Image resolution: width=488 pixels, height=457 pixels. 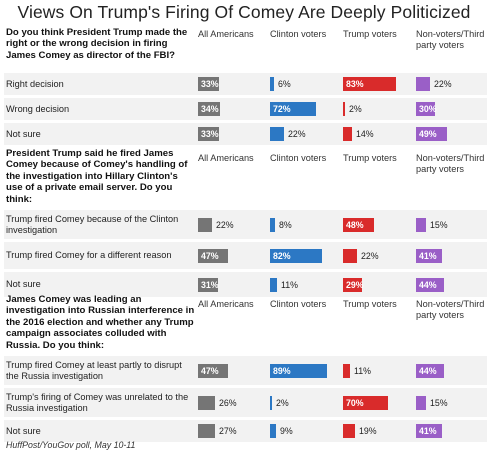 I want to click on bar-value-label: 48%, so click(x=355, y=225).